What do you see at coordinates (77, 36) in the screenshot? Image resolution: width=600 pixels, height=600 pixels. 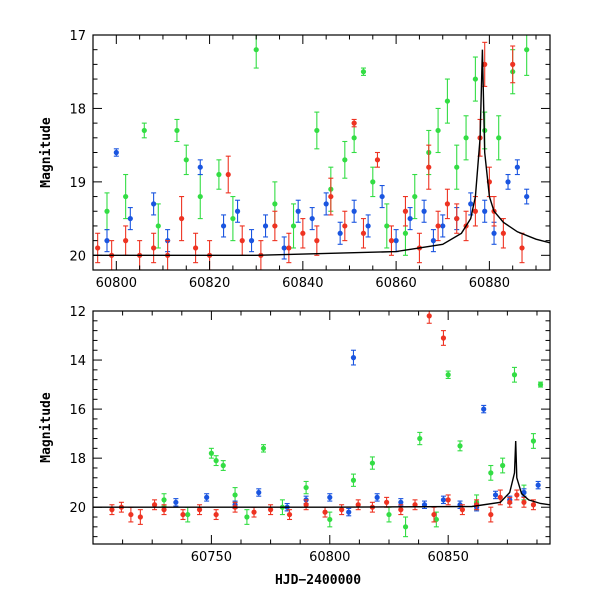 I see `y-tick-label: 17` at bounding box center [77, 36].